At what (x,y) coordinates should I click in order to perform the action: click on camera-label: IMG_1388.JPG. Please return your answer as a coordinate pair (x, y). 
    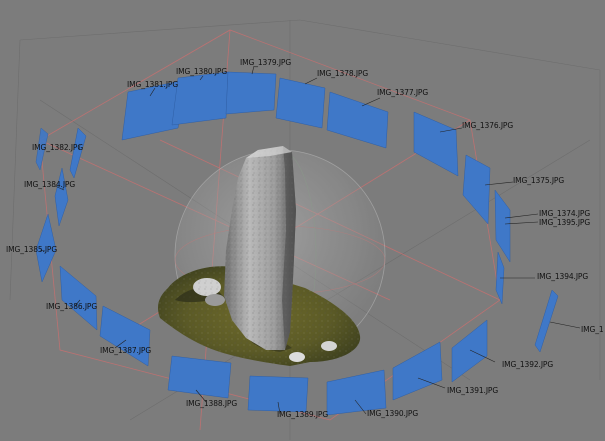
    Looking at the image, I should click on (212, 403).